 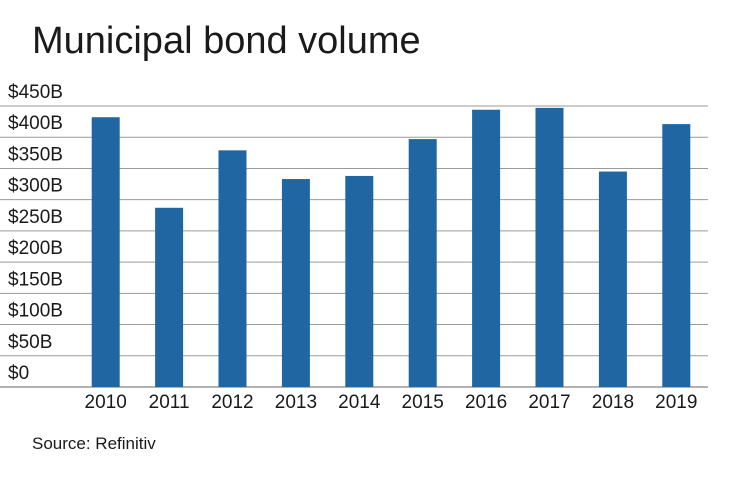 What do you see at coordinates (35, 311) in the screenshot?
I see `y-tick-label: $100B` at bounding box center [35, 311].